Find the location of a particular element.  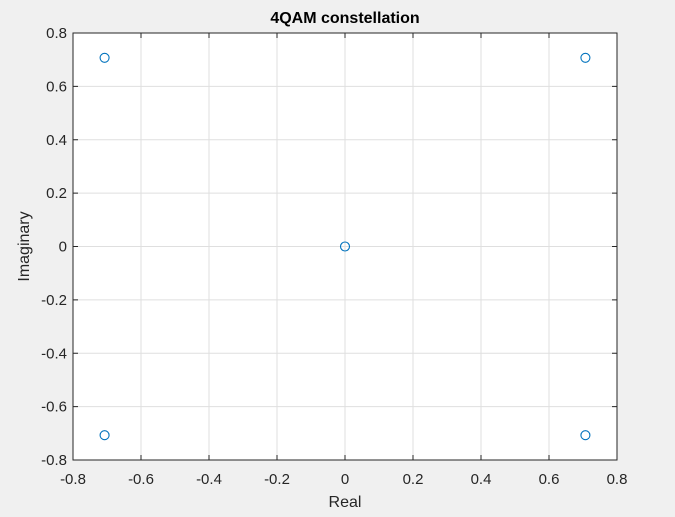

x-tick-label: -0.2 is located at coordinates (277, 479).